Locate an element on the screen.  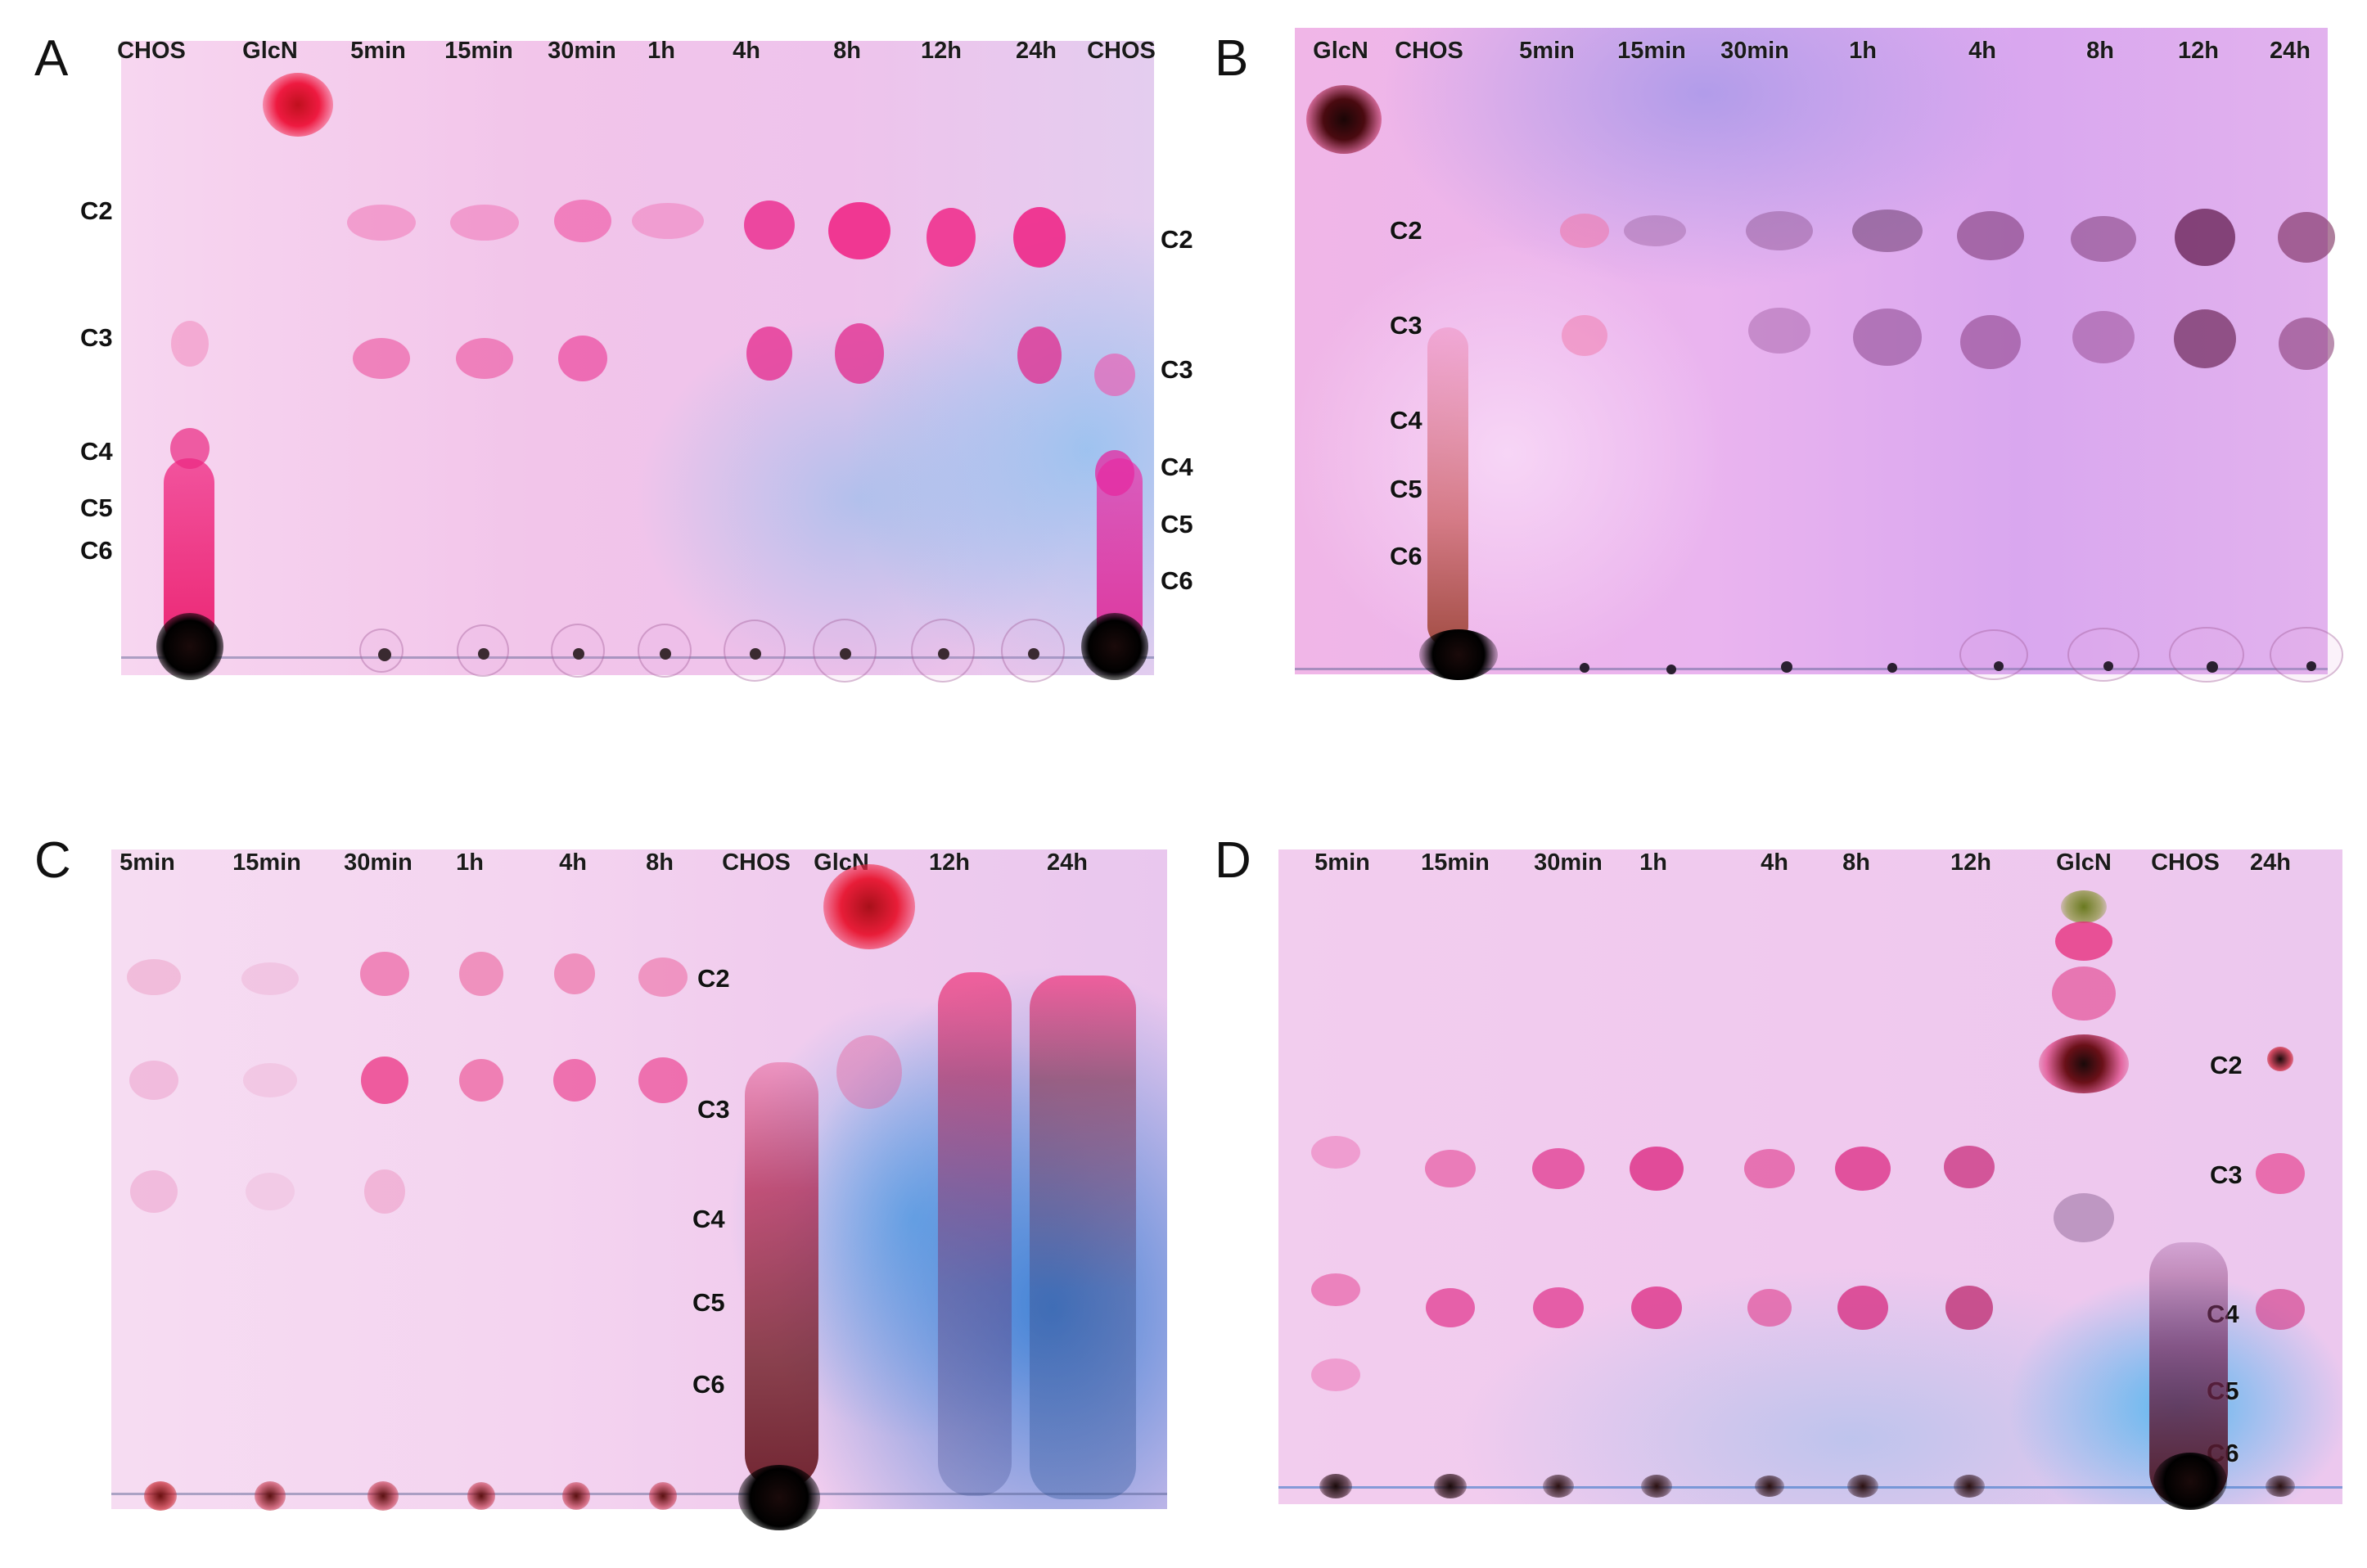
panel-letter: A is located at coordinates (51, 58).